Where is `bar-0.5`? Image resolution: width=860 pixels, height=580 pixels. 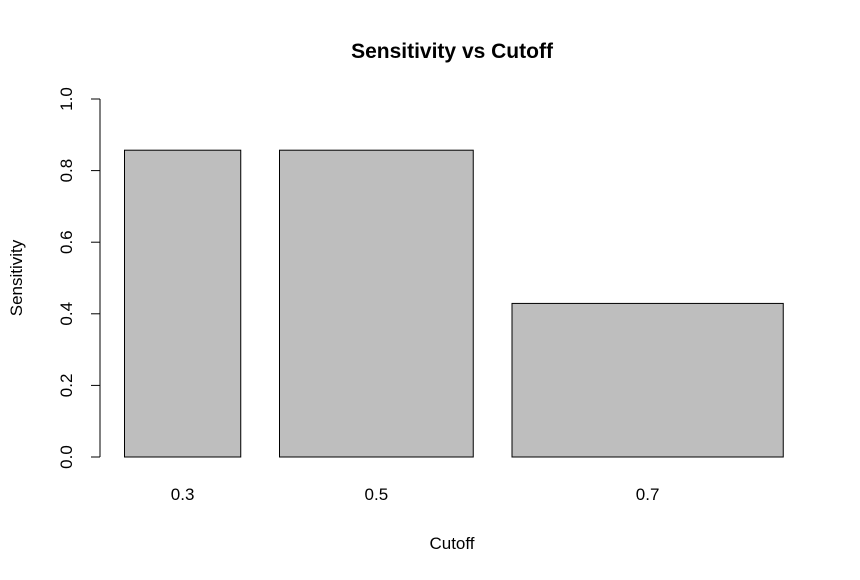 bar-0.5 is located at coordinates (376, 303).